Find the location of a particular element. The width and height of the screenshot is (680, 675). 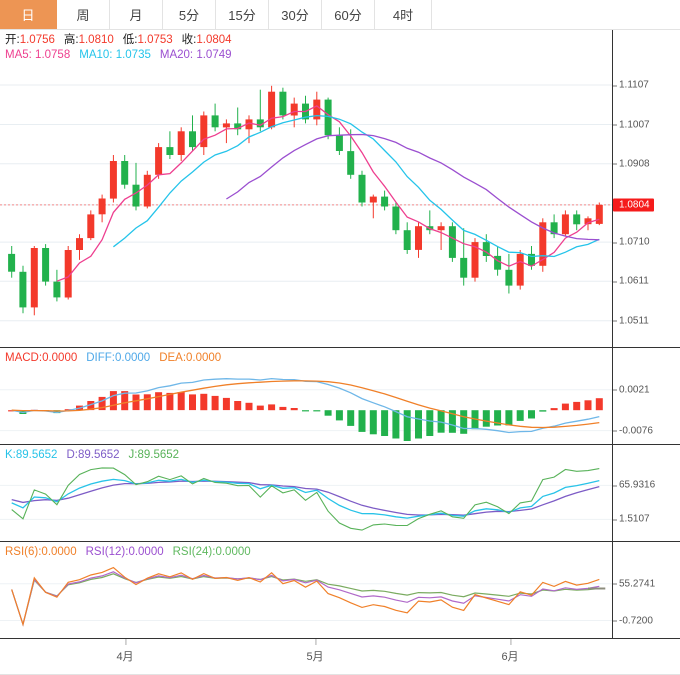

price-axis-tick: 1.0908 is located at coordinates (631, 163).